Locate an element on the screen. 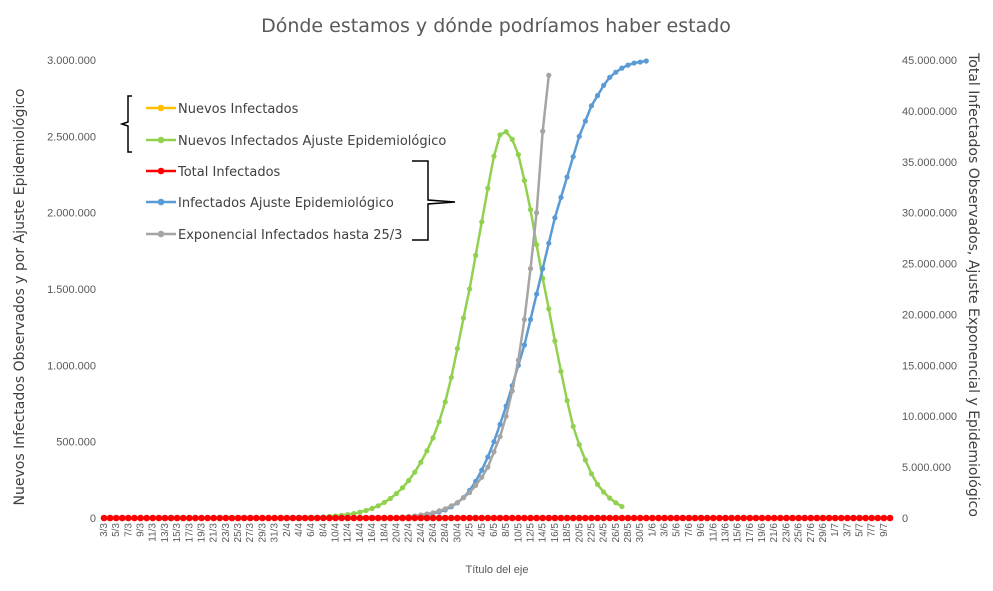  legend-item: Nuevos Infectados is located at coordinates (222, 109).